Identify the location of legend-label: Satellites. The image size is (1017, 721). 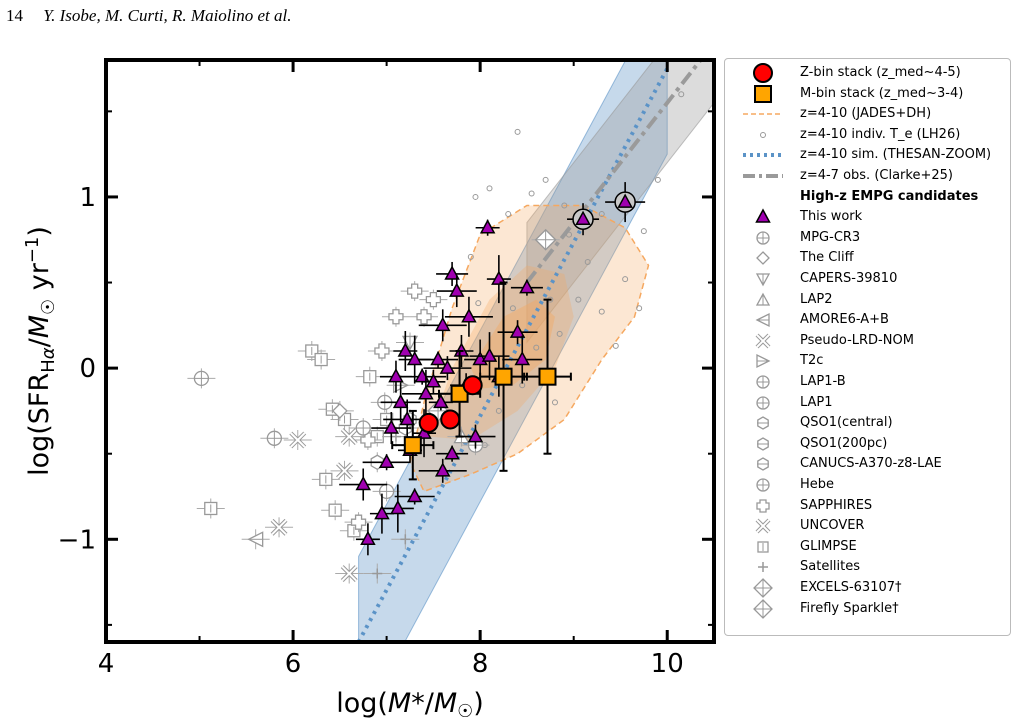
(830, 567).